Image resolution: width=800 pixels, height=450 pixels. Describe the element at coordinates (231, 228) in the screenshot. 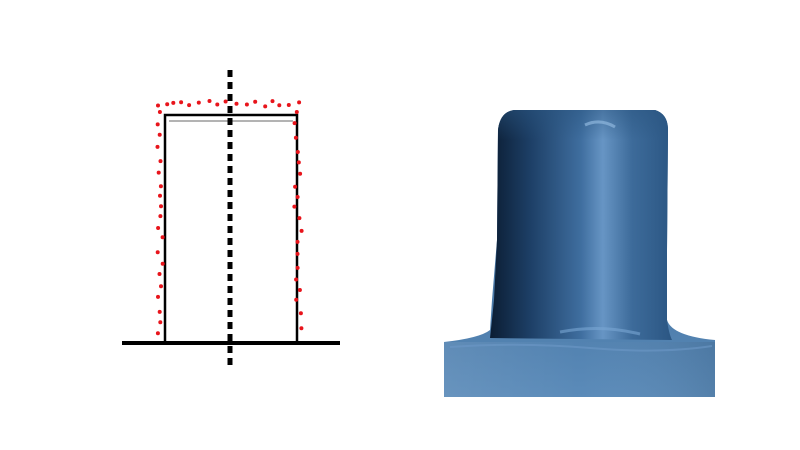

I see `profile-outline` at that location.